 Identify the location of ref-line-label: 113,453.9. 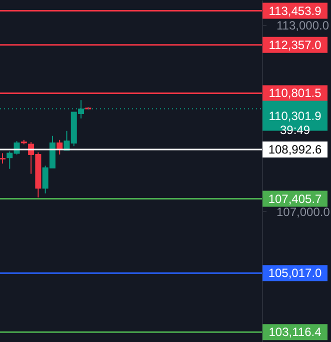
(295, 11).